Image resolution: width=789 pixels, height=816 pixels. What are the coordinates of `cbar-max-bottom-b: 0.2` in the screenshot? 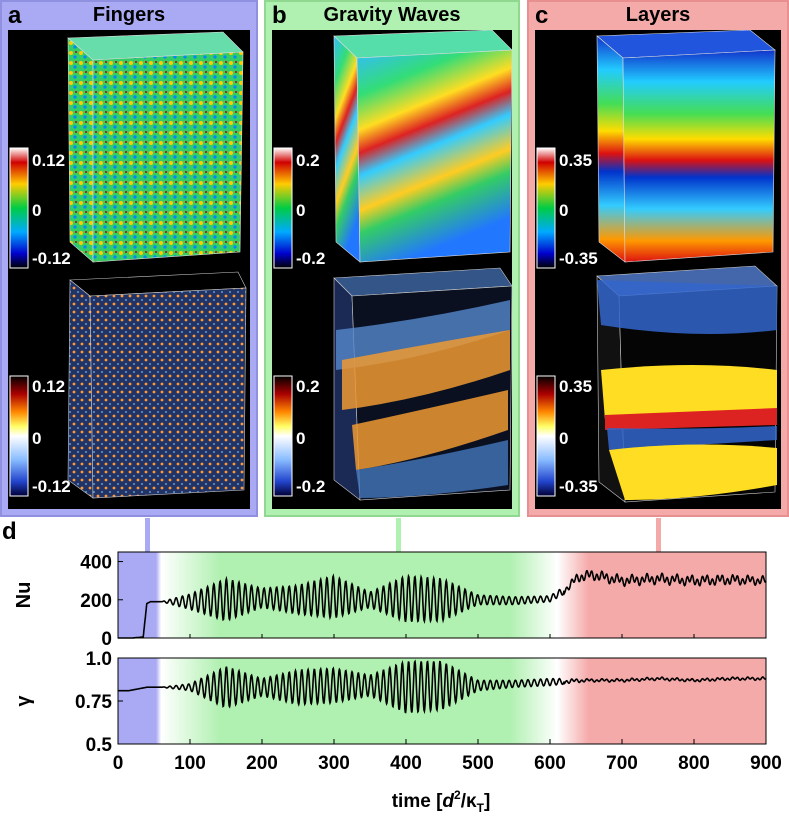 It's located at (308, 386).